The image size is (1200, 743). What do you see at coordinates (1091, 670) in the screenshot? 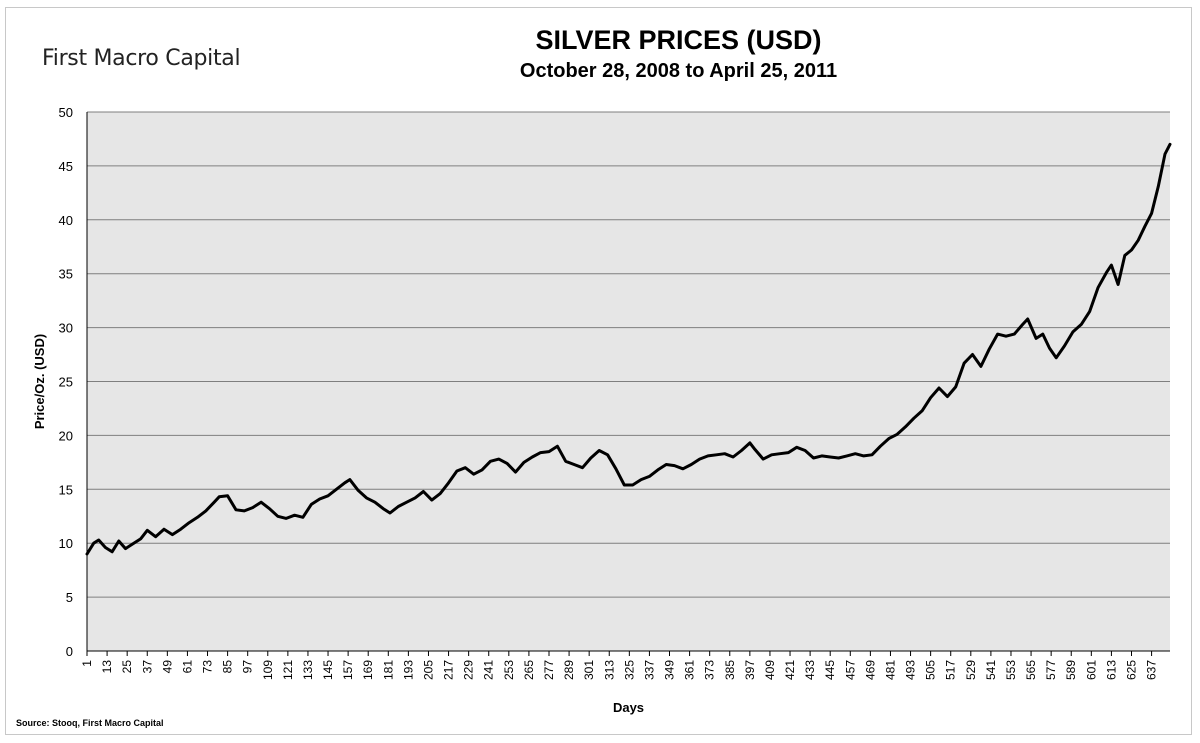
I see `x-tick-label: 601` at bounding box center [1091, 670].